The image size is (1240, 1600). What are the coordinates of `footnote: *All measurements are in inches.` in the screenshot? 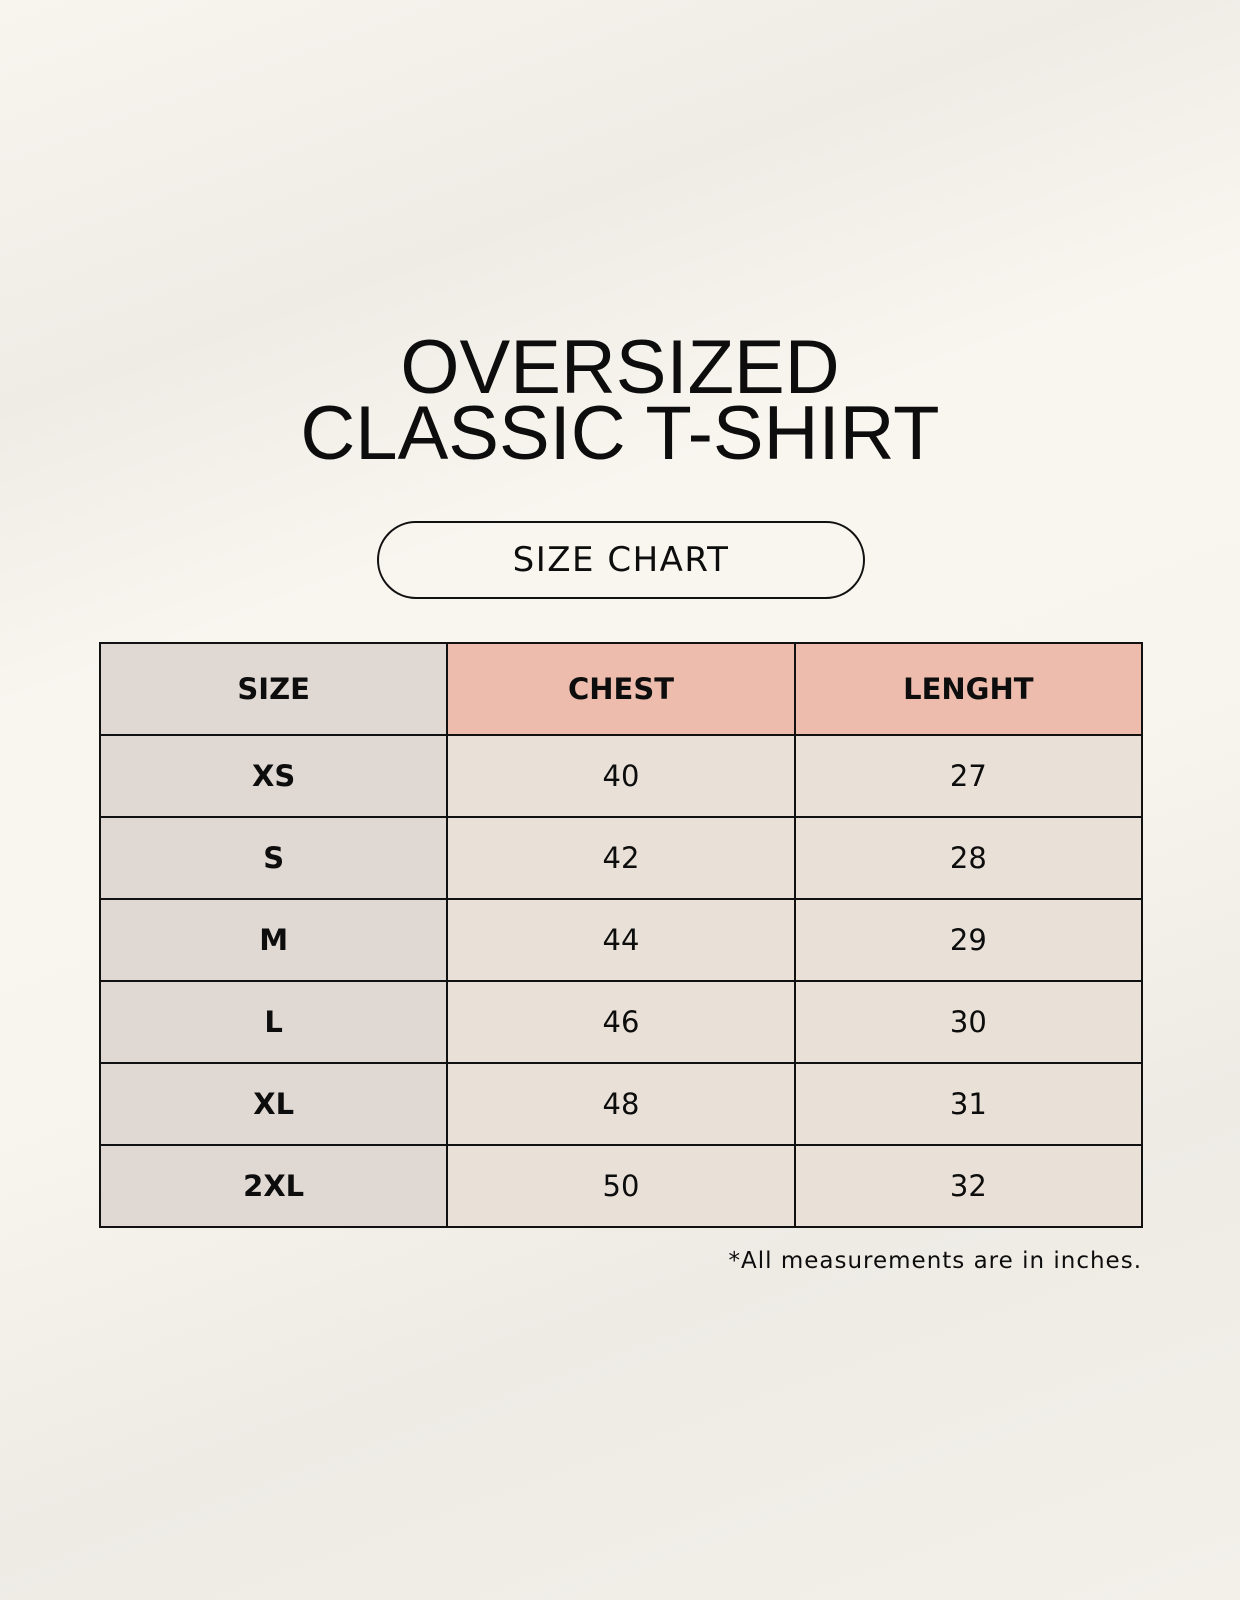 It's located at (935, 1261).